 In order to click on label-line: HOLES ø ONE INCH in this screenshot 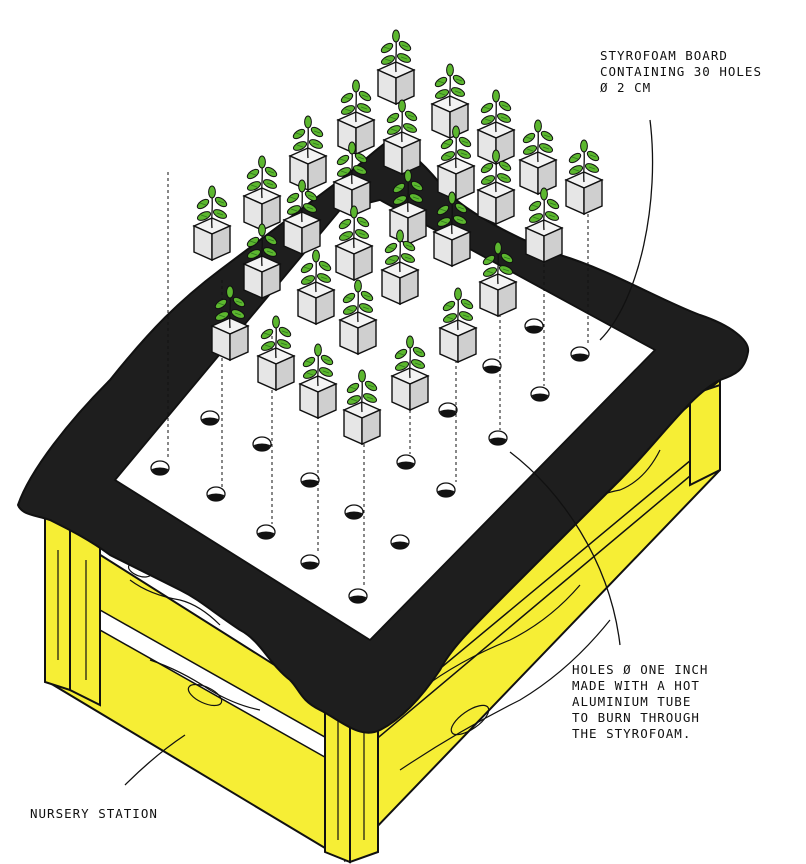, I will do `click(640, 669)`.